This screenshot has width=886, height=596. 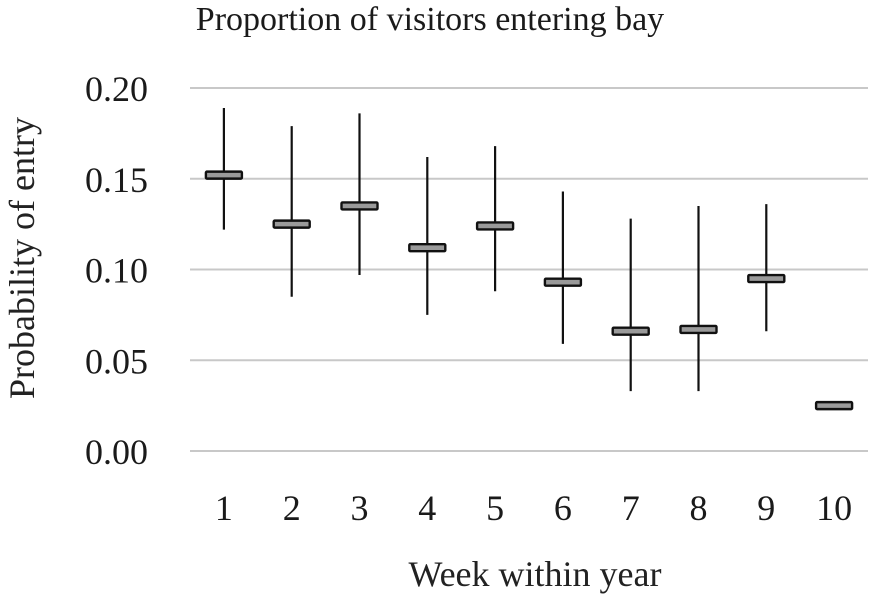 I want to click on x-tick-label: 1, so click(x=224, y=508).